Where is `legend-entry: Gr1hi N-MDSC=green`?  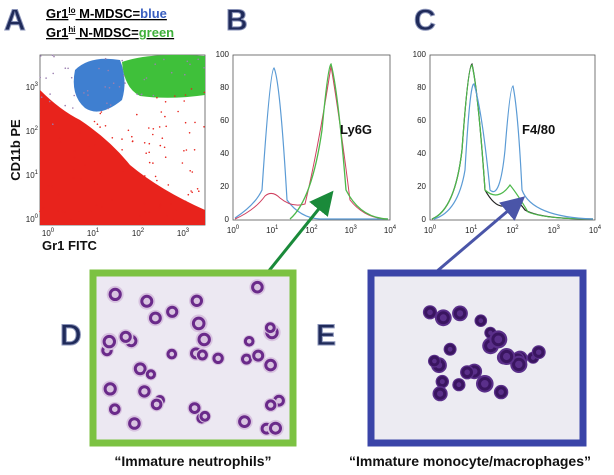
legend-entry: Gr1hi N-MDSC=green is located at coordinates (110, 32).